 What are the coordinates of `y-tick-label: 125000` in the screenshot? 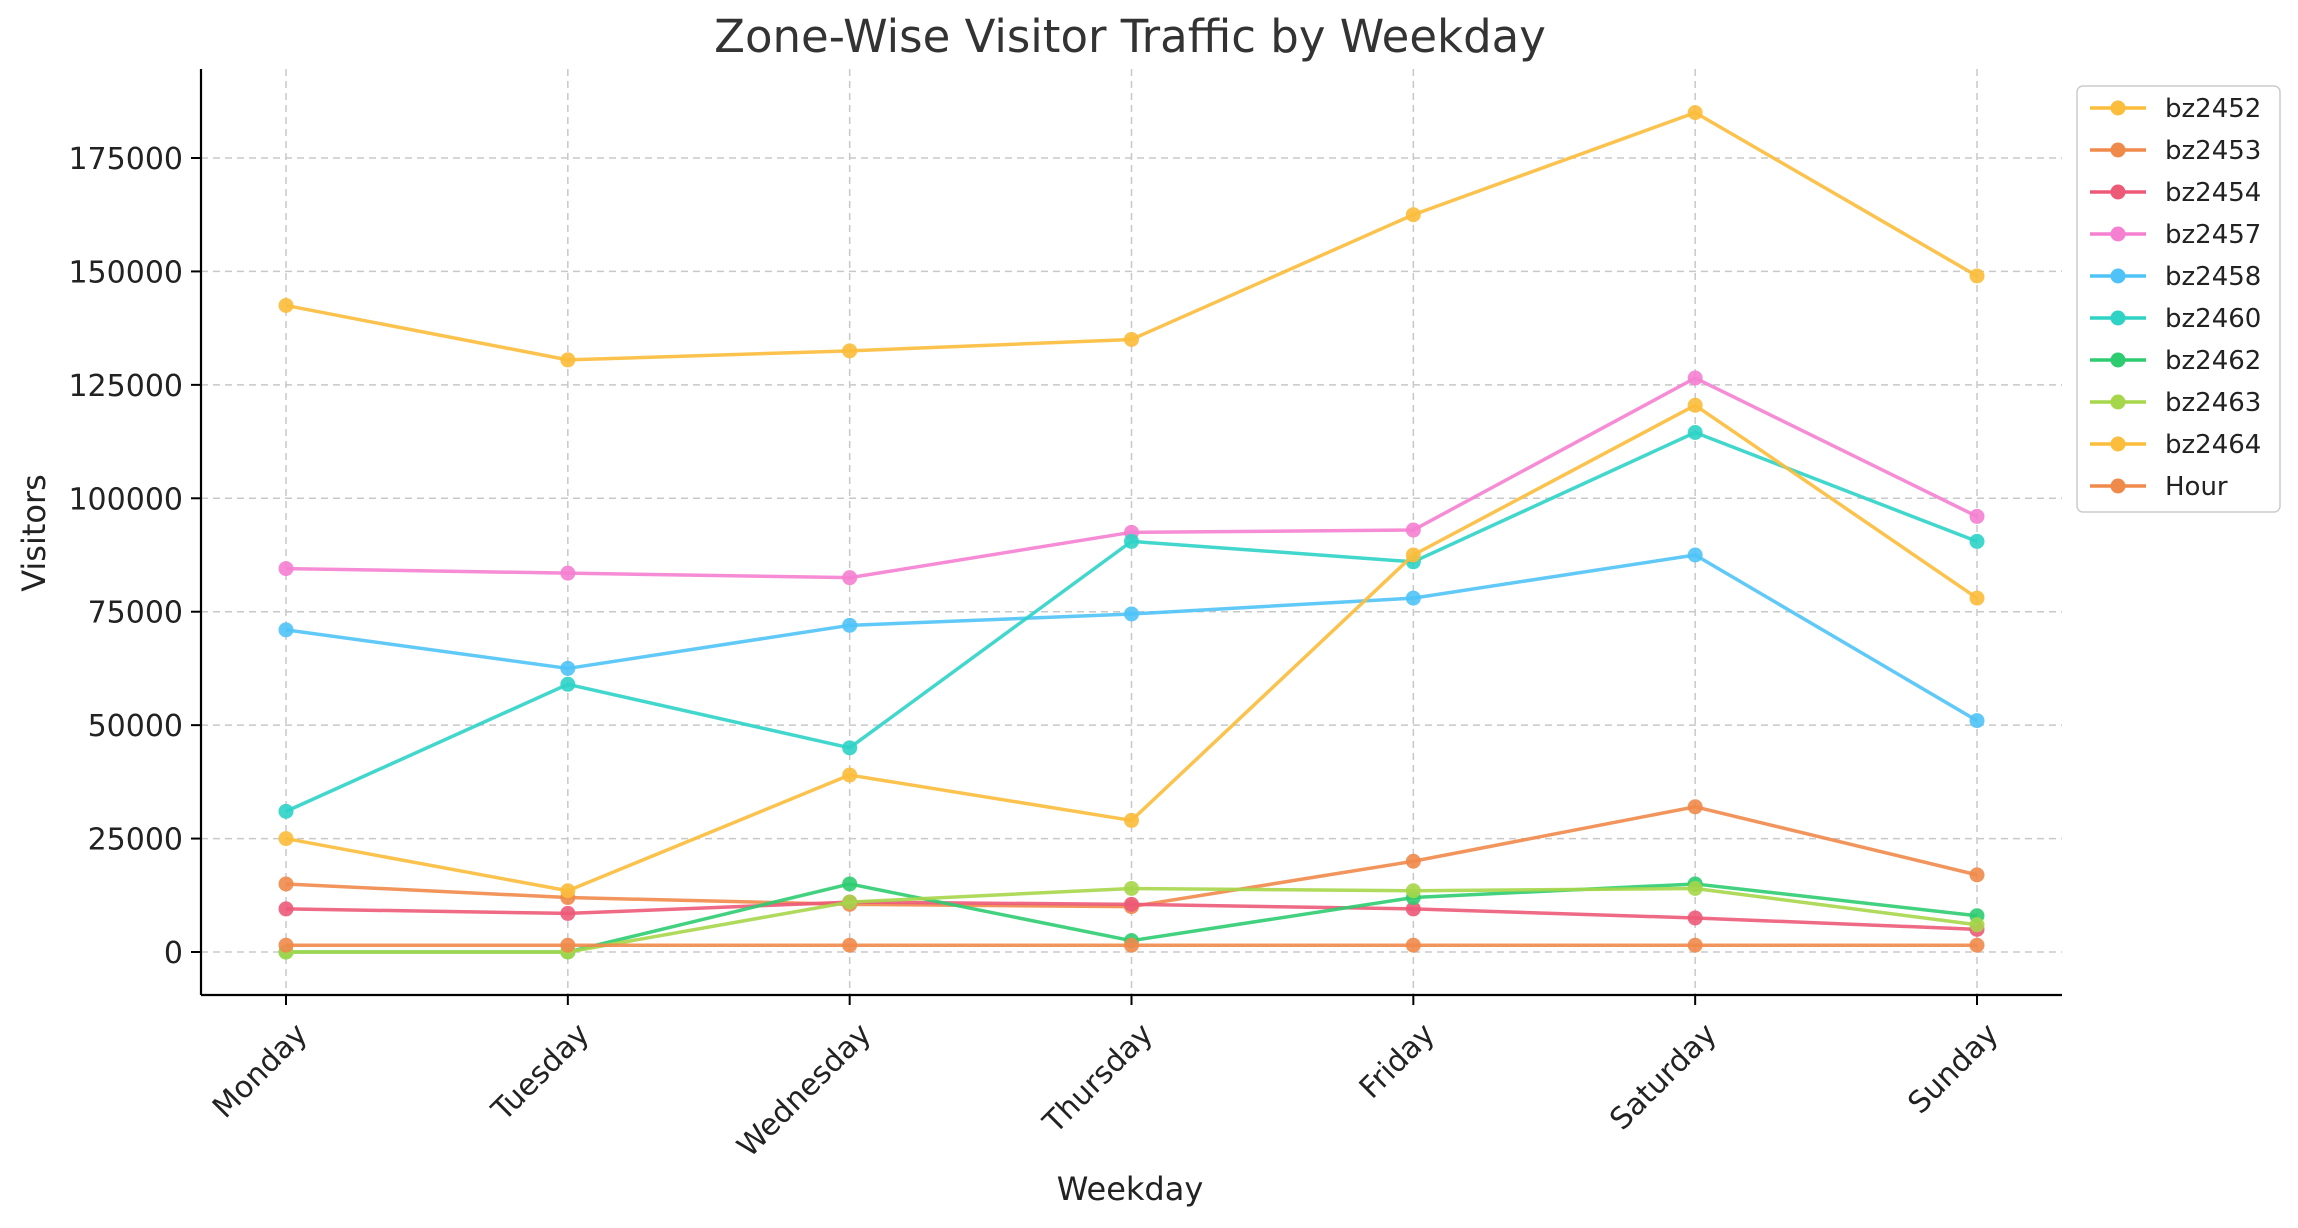 It's located at (125, 386).